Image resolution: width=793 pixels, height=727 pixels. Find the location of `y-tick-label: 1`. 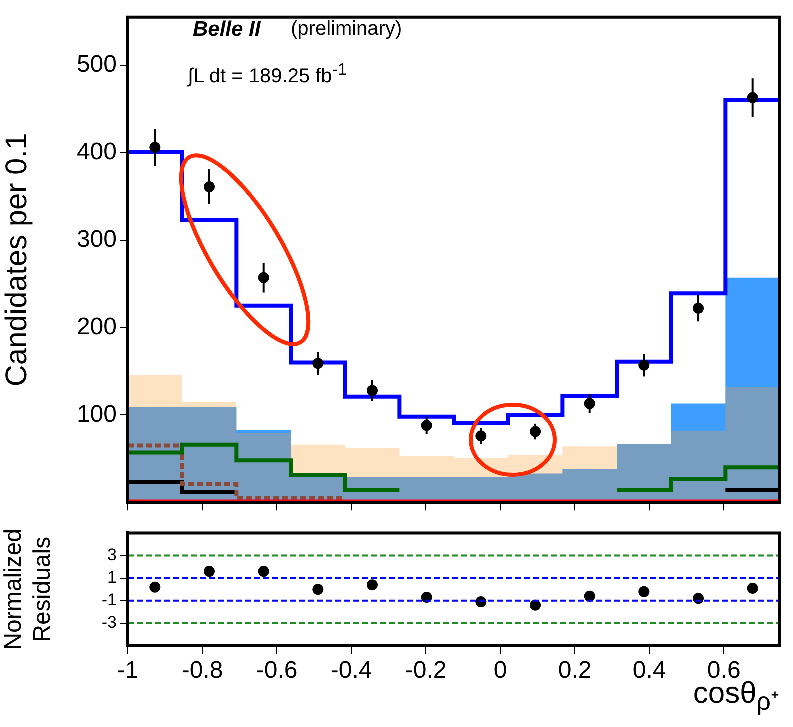

y-tick-label: 1 is located at coordinates (112, 578).